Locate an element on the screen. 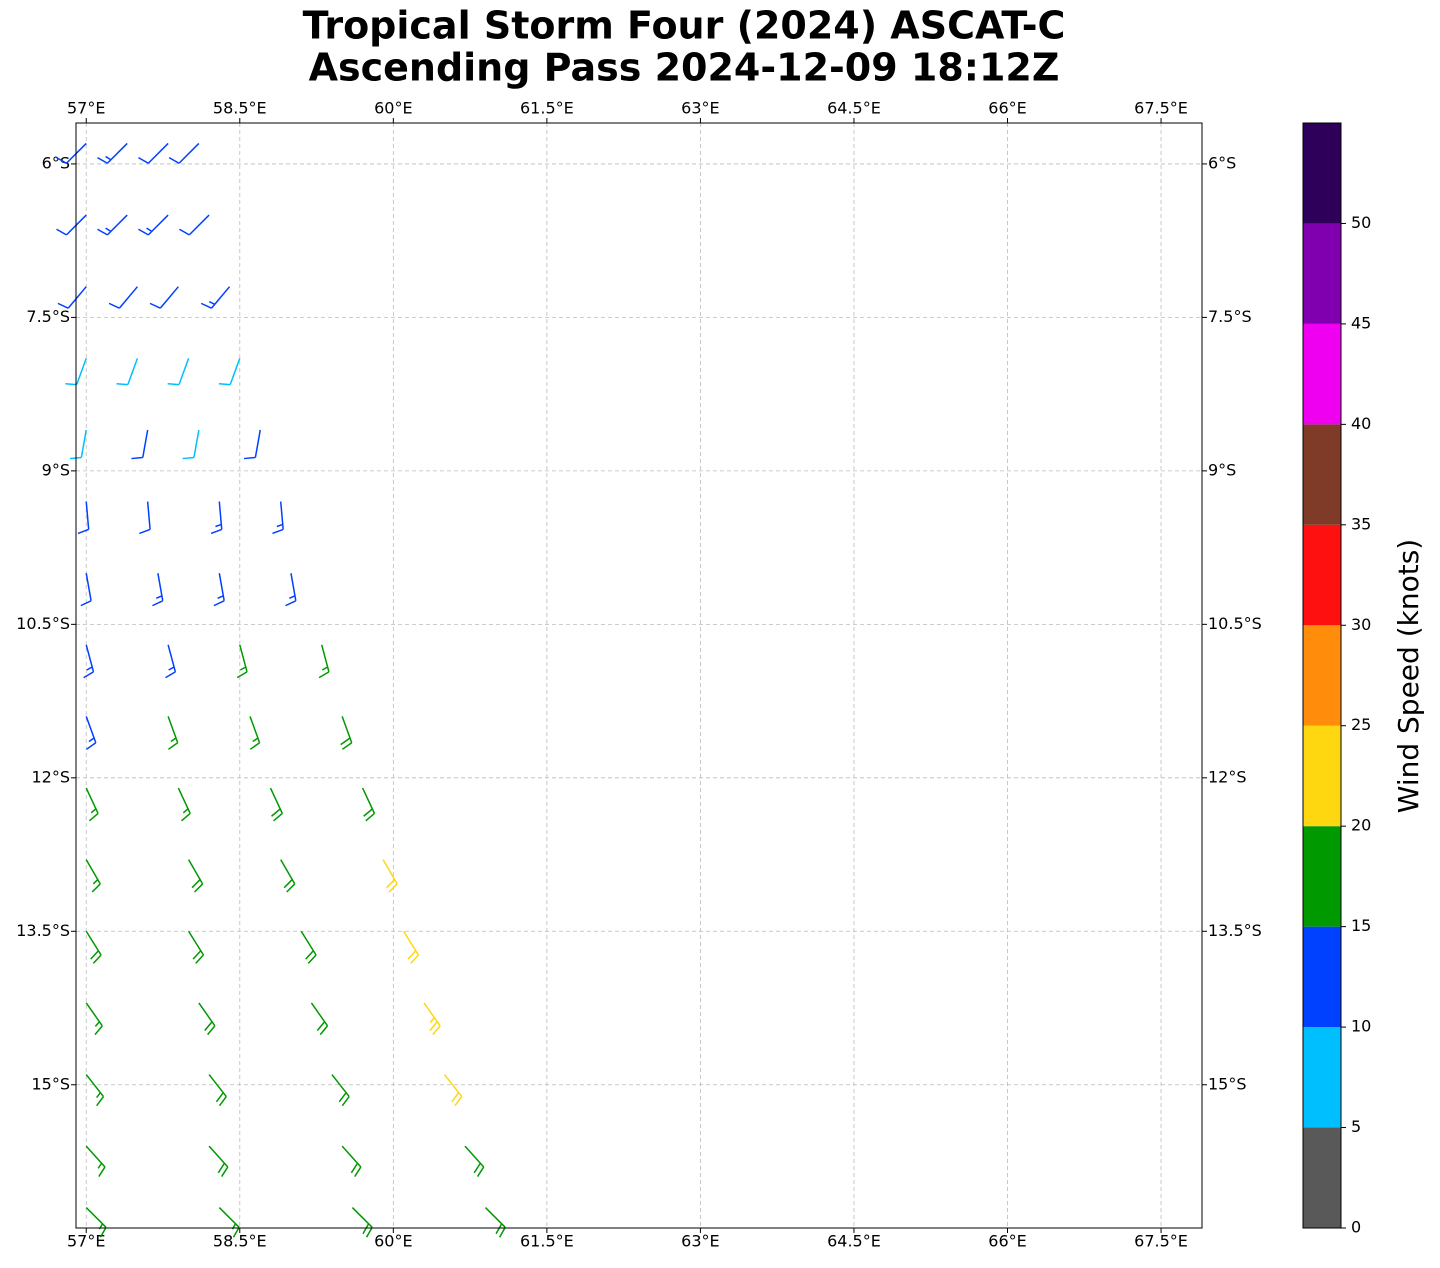 The image size is (1440, 1268). x-tick-label: 64.5°E is located at coordinates (854, 1241).